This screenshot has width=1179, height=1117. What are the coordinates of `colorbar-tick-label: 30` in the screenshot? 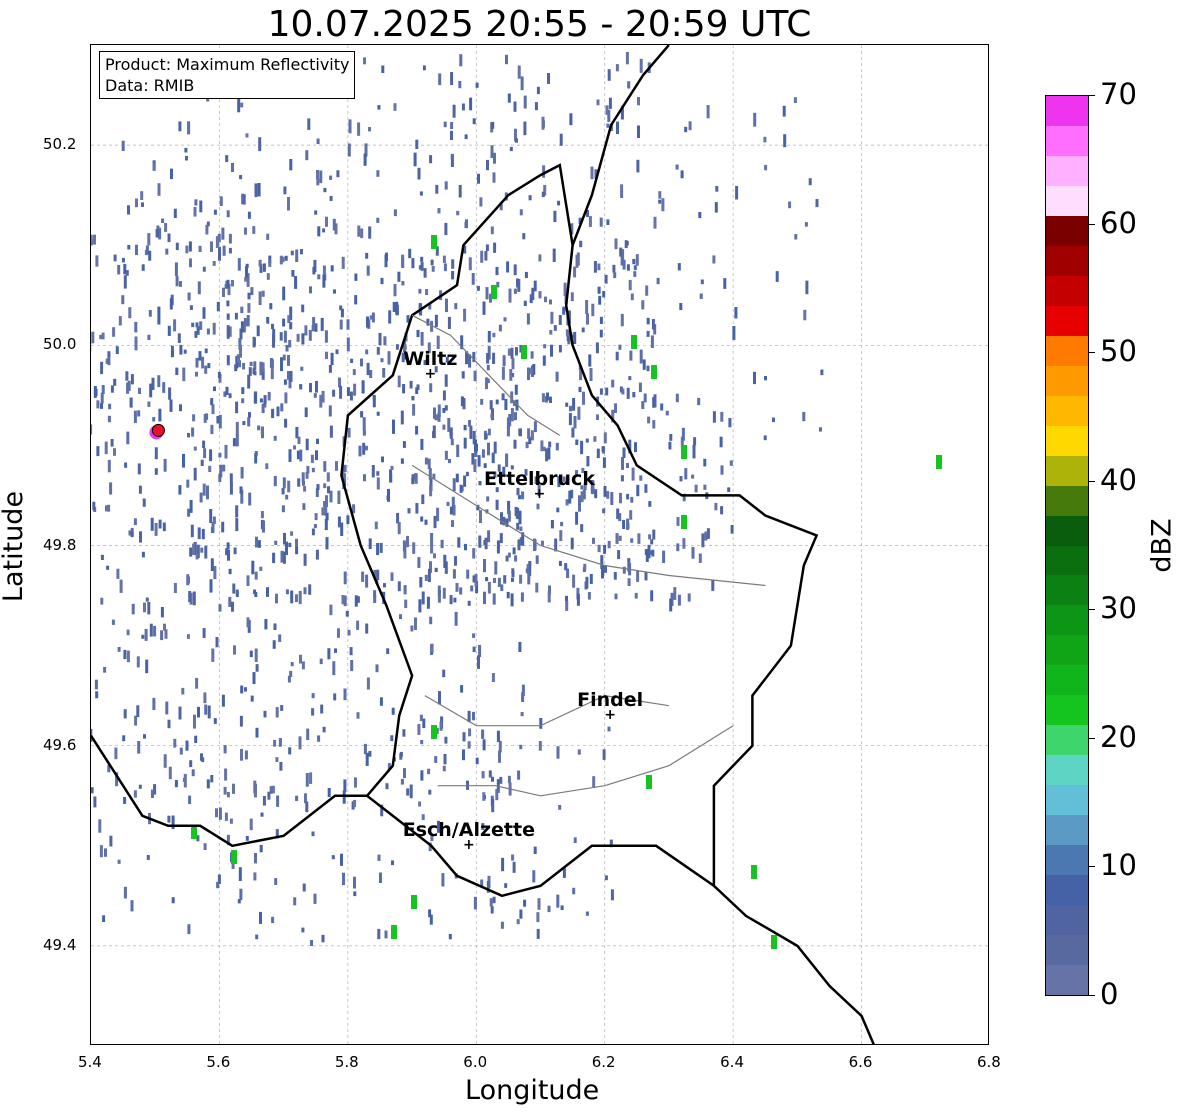 It's located at (1118, 608).